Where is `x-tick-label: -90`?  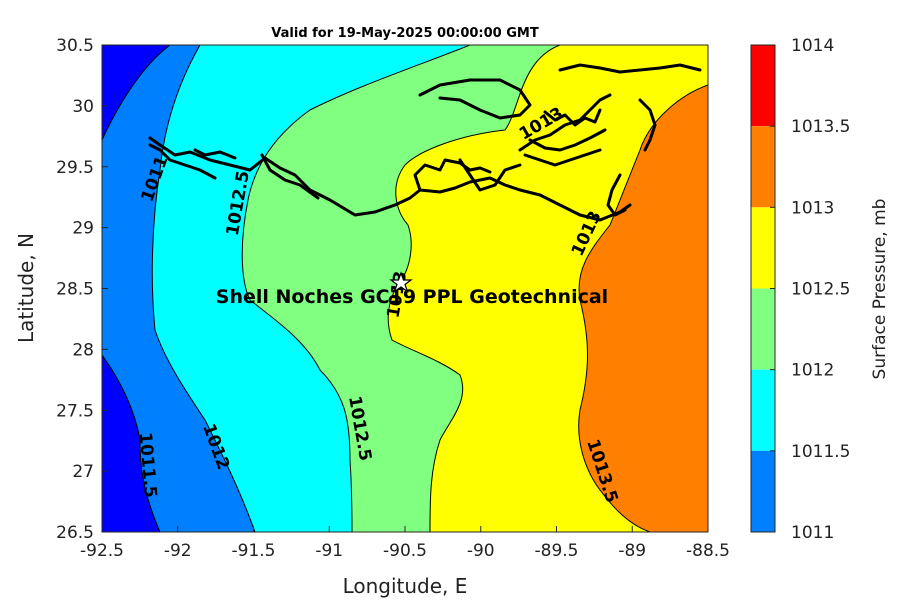 x-tick-label: -90 is located at coordinates (481, 551).